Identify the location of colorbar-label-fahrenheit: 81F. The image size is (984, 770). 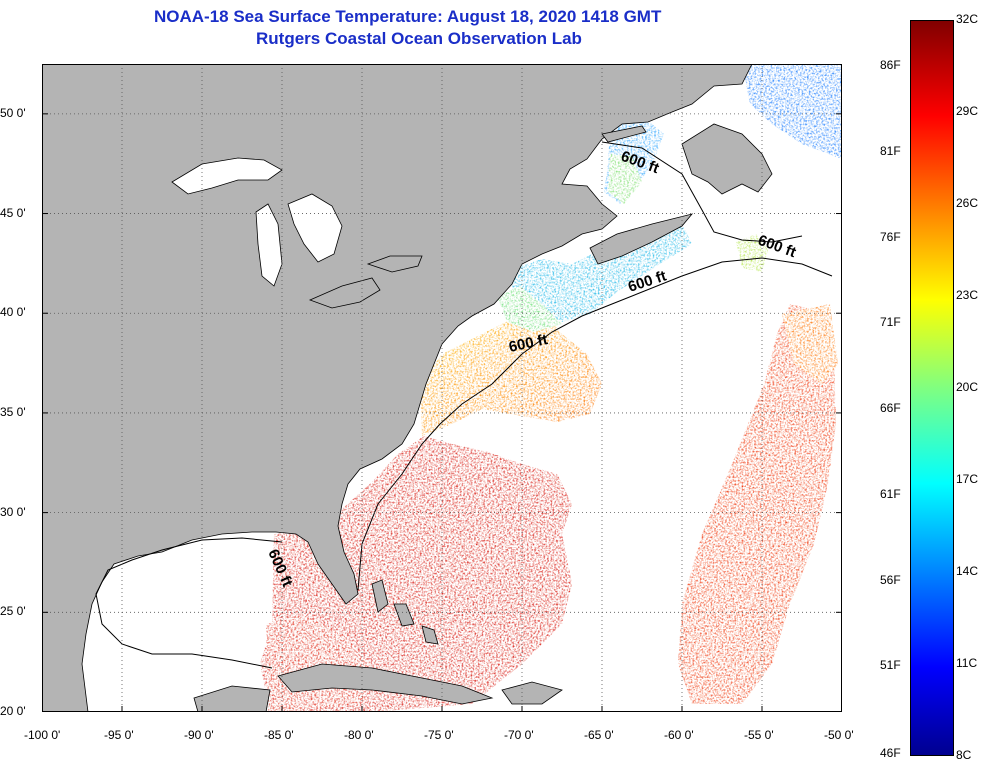
(890, 150).